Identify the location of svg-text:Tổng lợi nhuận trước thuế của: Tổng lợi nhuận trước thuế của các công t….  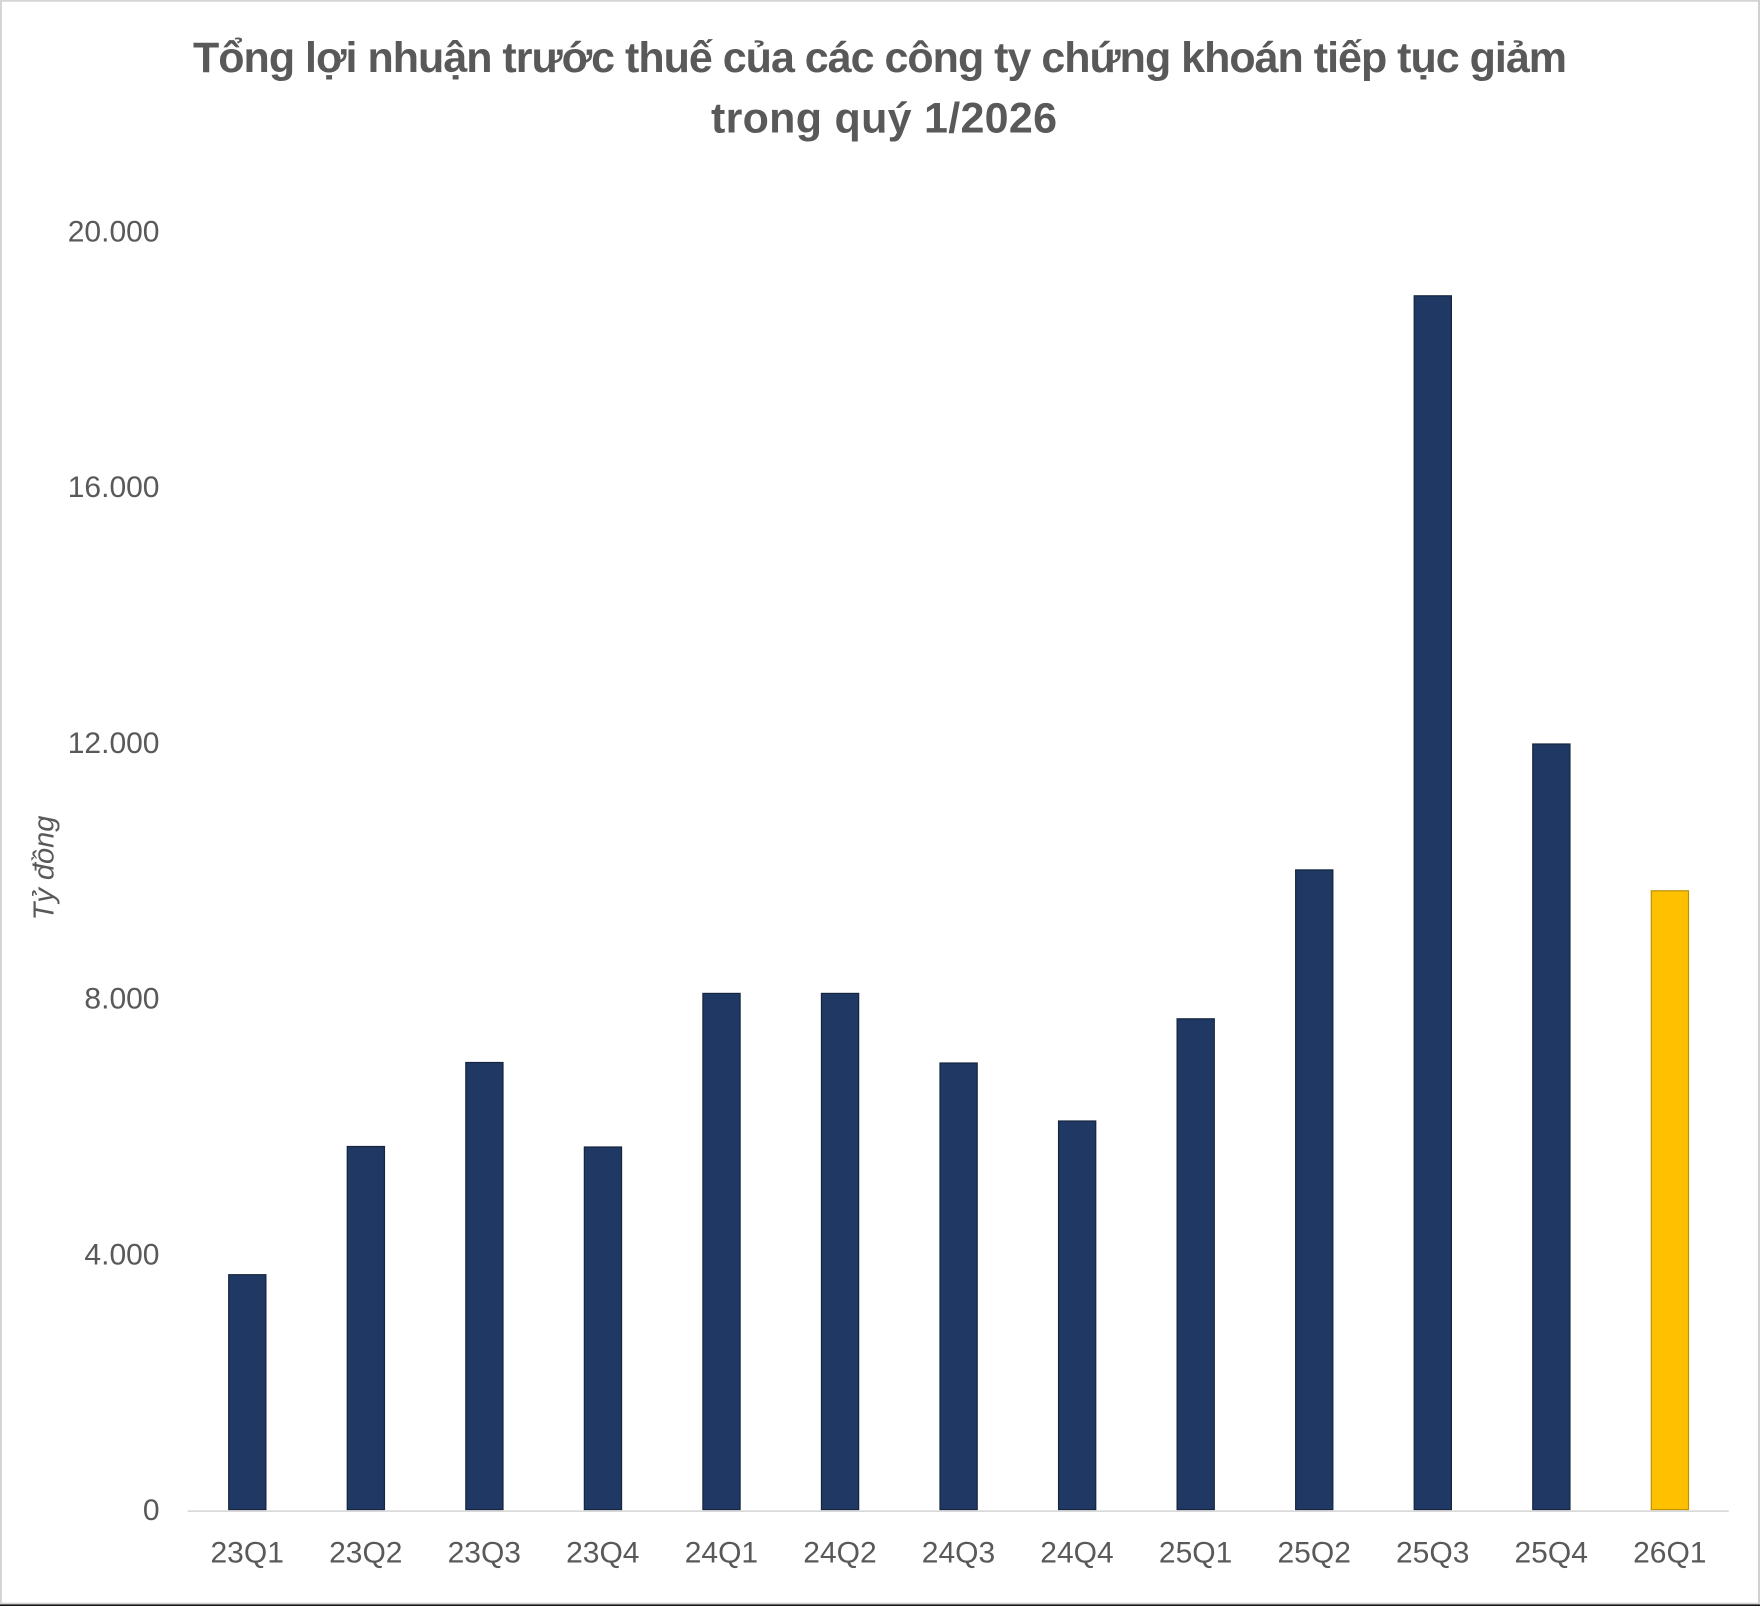
(880, 58).